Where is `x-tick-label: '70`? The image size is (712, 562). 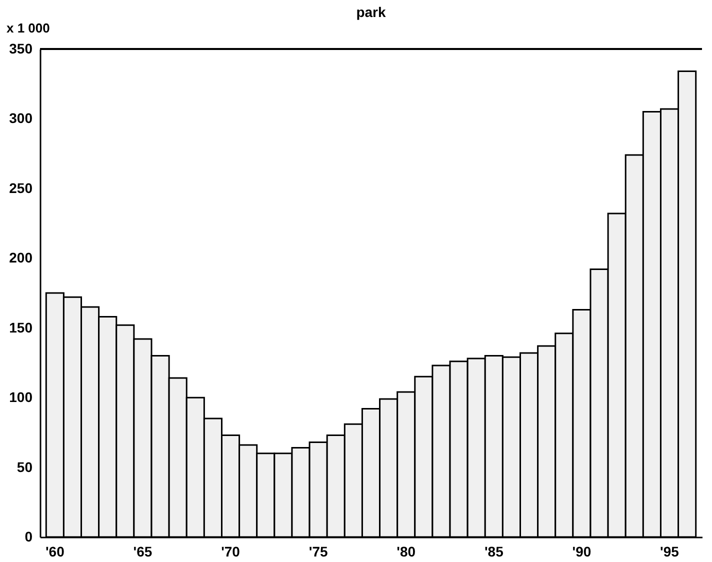 x-tick-label: '70 is located at coordinates (230, 552).